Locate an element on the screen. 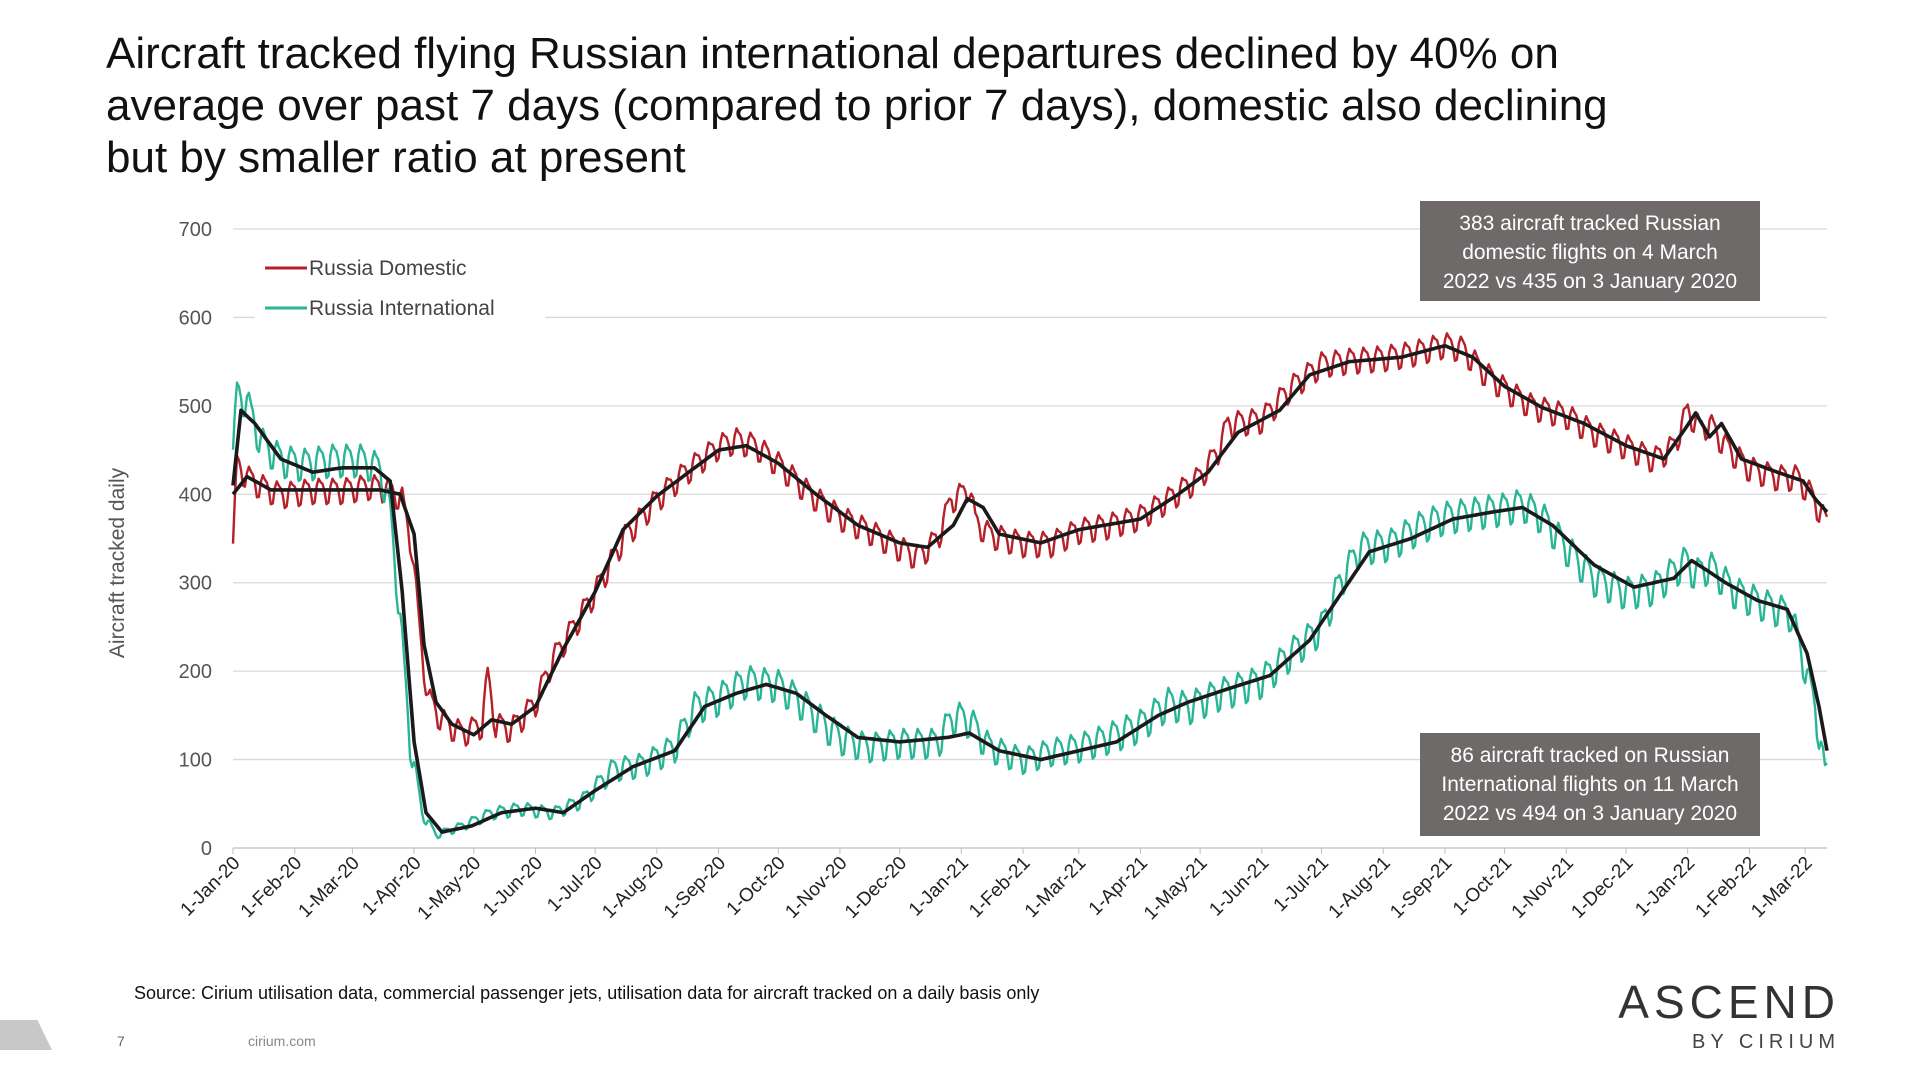 This screenshot has height=1080, width=1920. callout-international-line-3: 2022 vs 494 on 3 January 2020 is located at coordinates (1590, 813).